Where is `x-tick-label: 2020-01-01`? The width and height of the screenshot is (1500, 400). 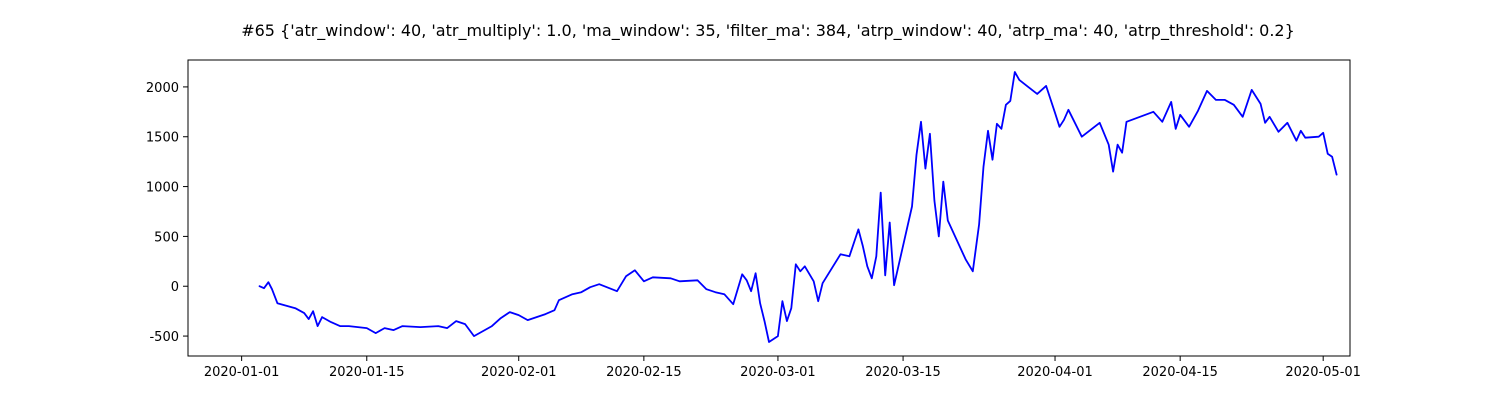 x-tick-label: 2020-01-01 is located at coordinates (242, 372).